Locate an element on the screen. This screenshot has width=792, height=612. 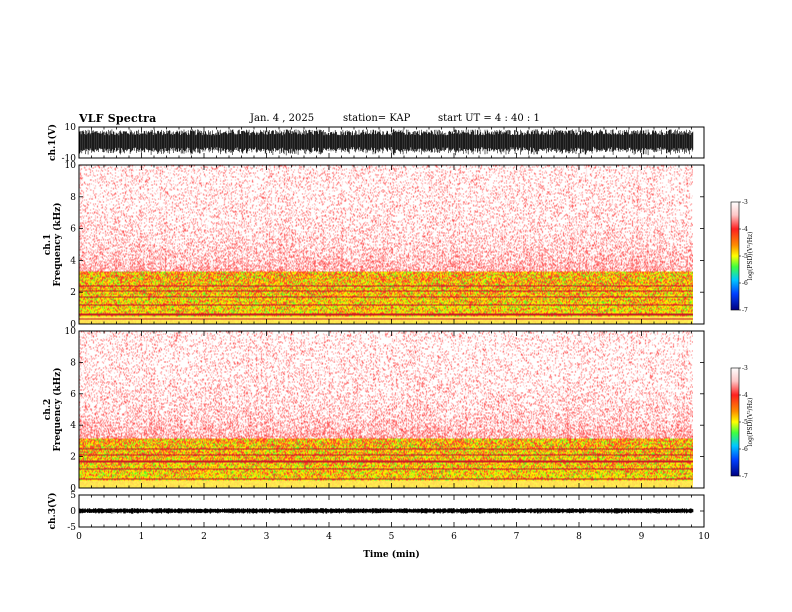
chart-title: VLF Spectra is located at coordinates (118, 118).